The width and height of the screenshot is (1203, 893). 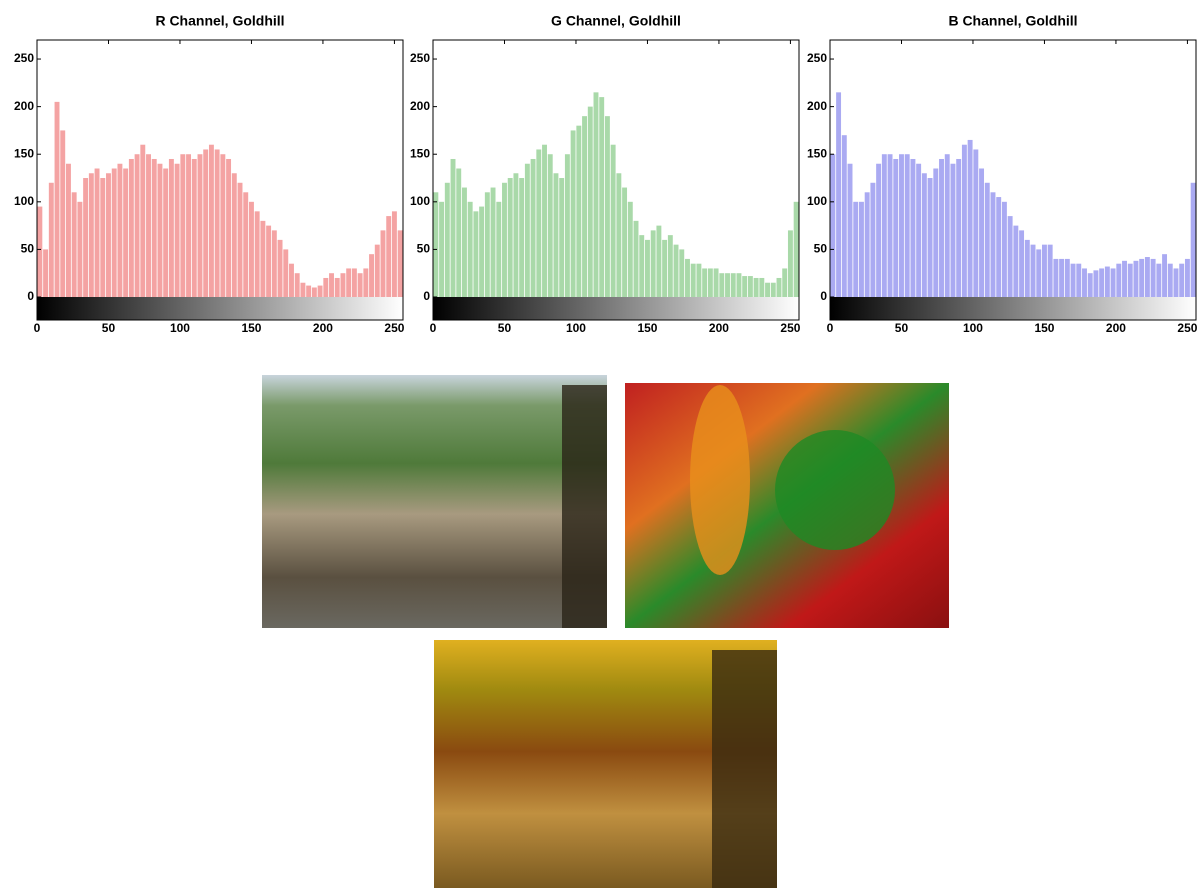 What do you see at coordinates (434, 501) in the screenshot?
I see `goldhill-photo` at bounding box center [434, 501].